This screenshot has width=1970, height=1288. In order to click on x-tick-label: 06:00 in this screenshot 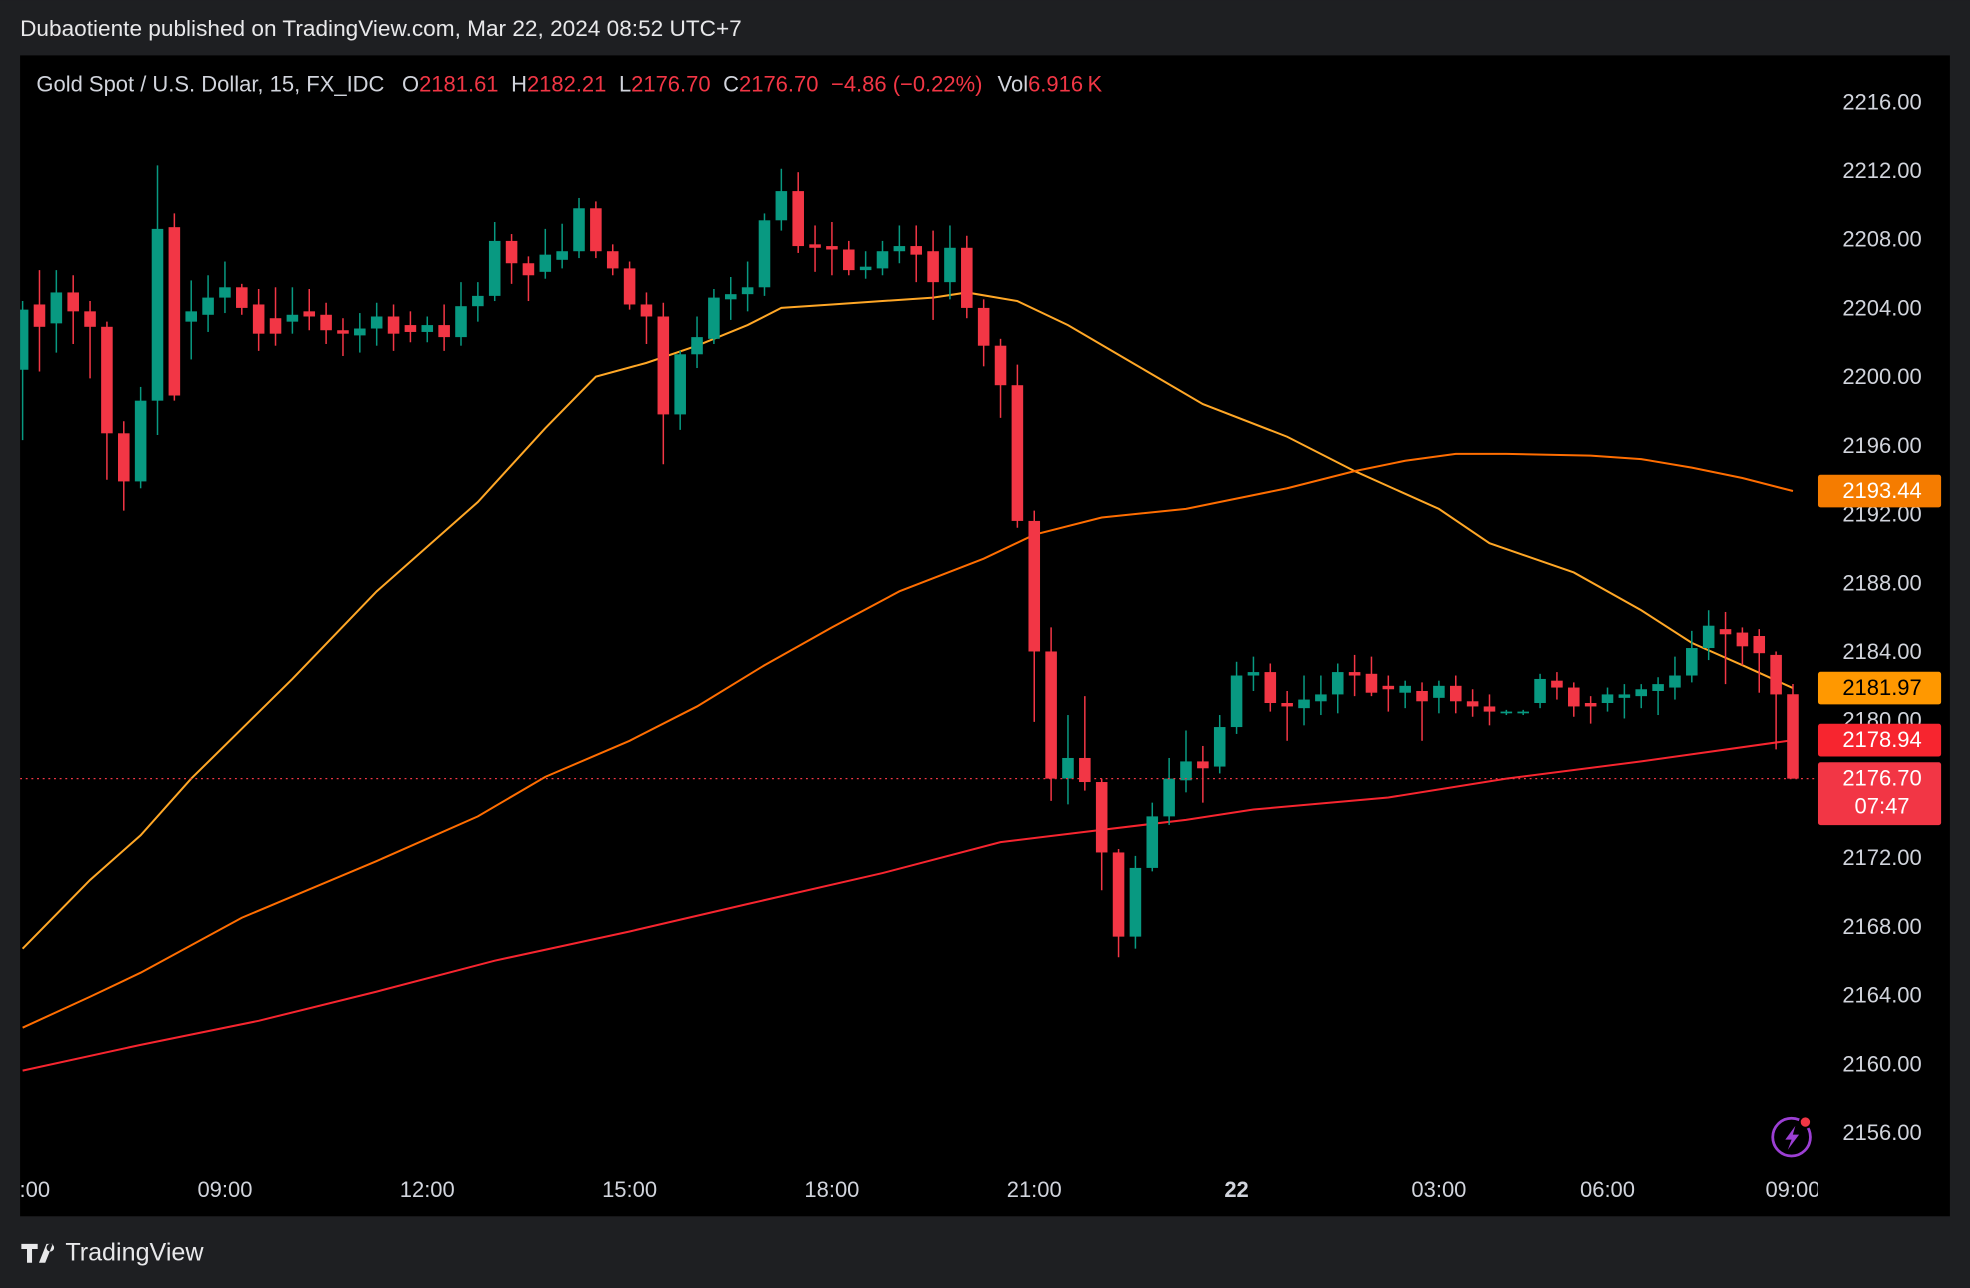, I will do `click(1607, 1189)`.